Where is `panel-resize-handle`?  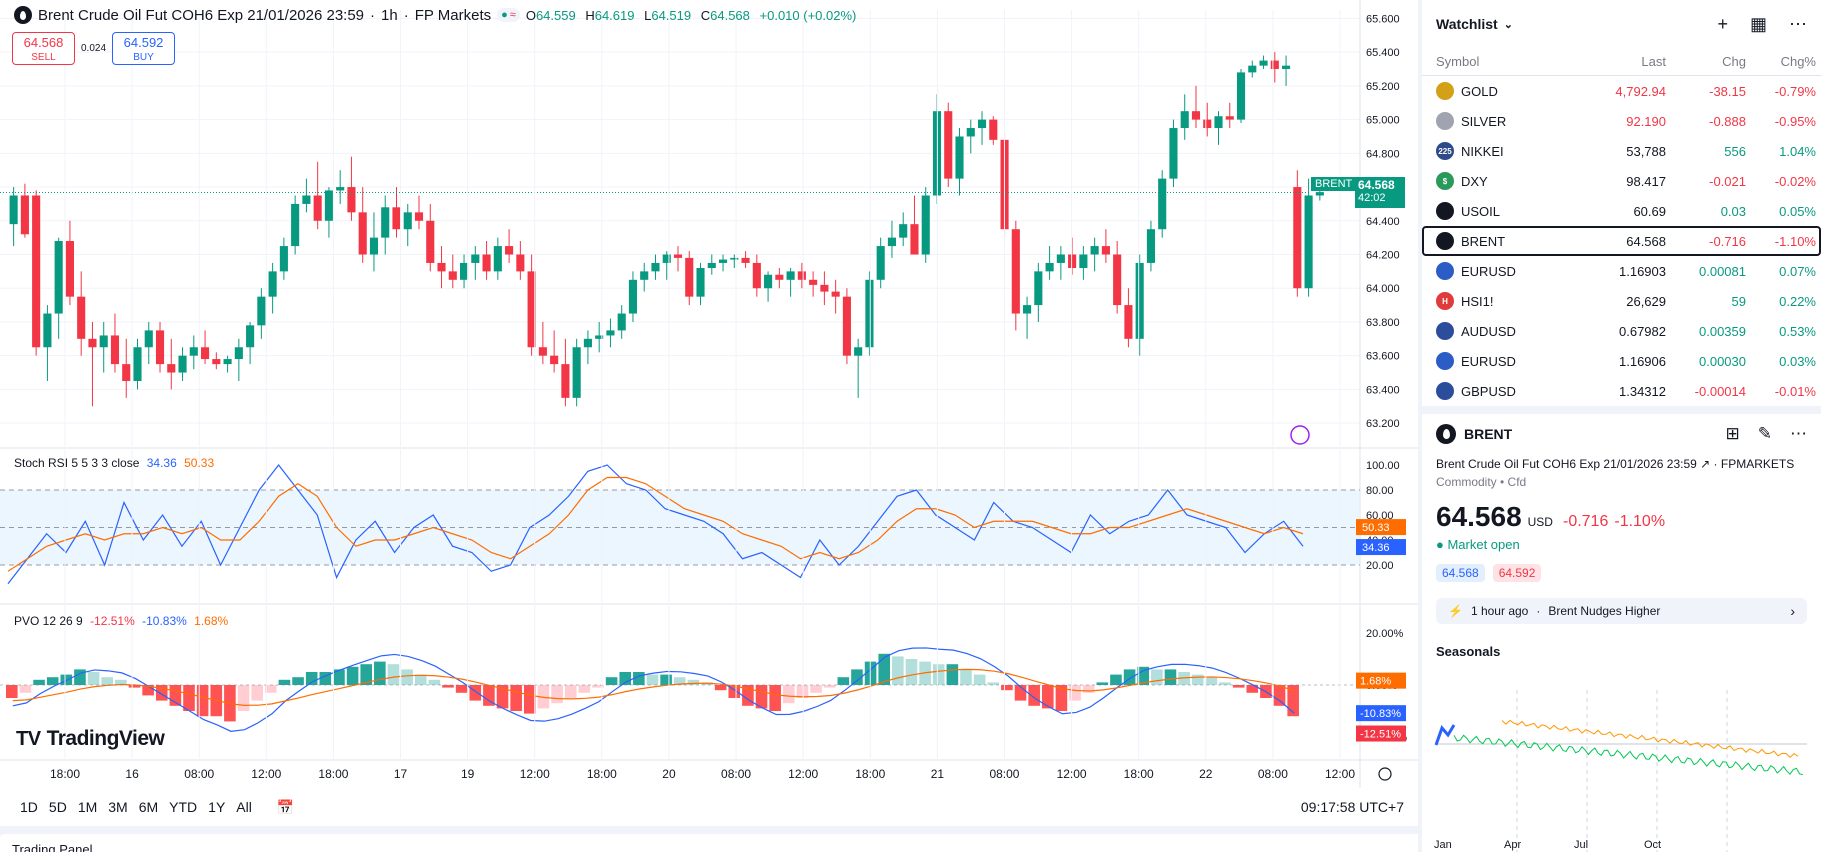
panel-resize-handle is located at coordinates (1420, 426).